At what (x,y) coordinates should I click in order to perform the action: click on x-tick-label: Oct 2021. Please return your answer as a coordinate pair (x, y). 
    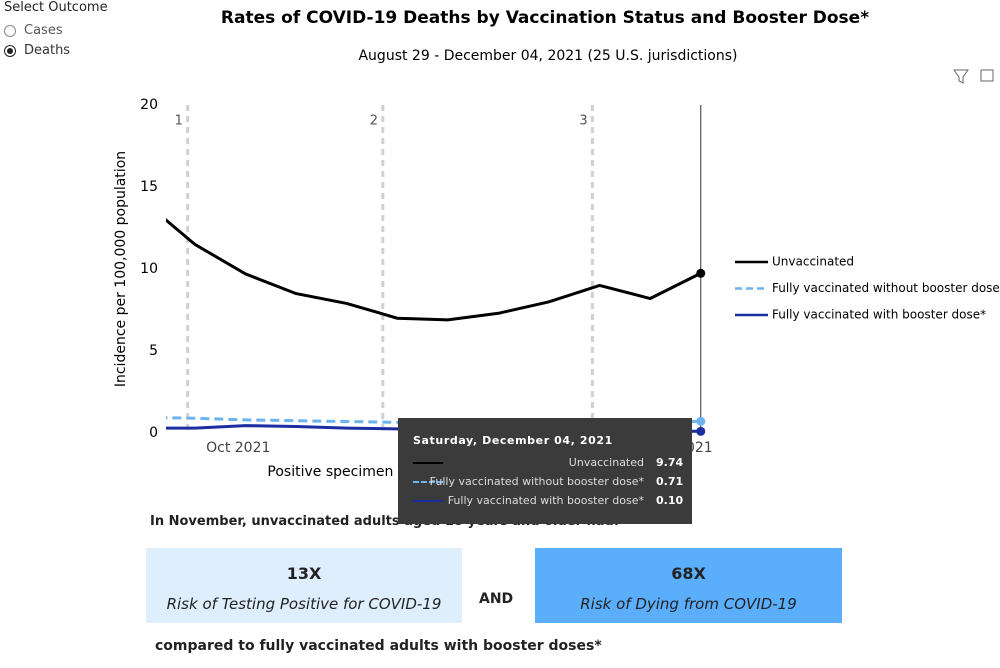
    Looking at the image, I should click on (238, 448).